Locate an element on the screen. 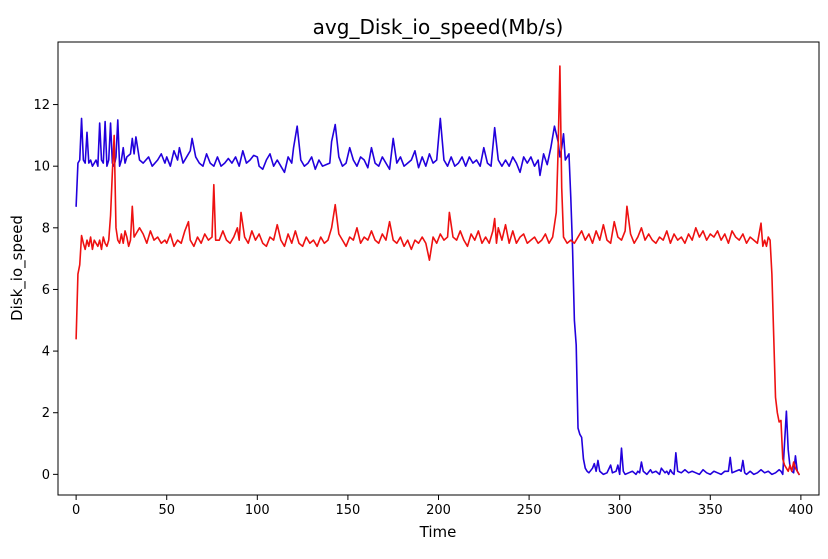  x-tick-label: 250 is located at coordinates (529, 510).